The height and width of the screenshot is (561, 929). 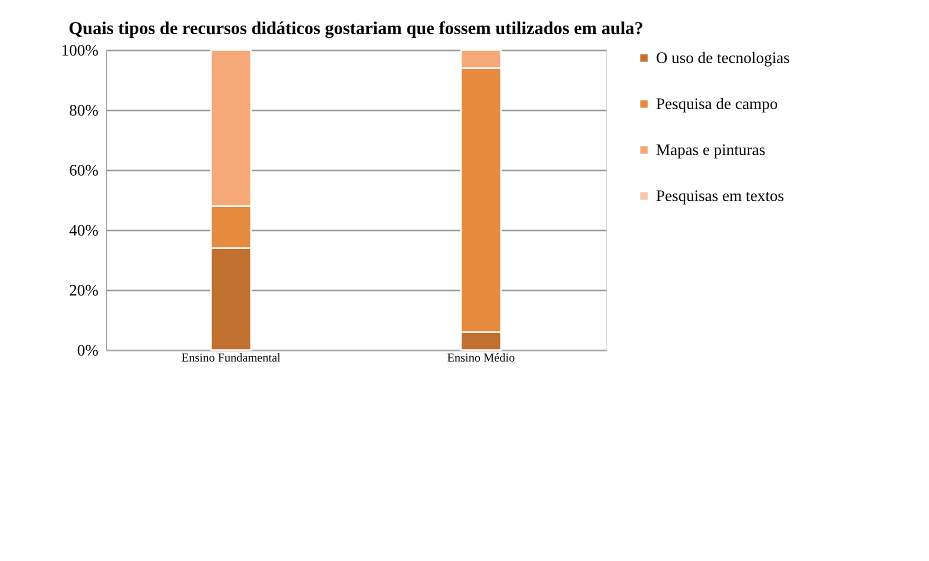 What do you see at coordinates (356, 28) in the screenshot?
I see `chart-title: Quais tipos de recursos didáticos gostariam que fossem utilizados em aula?` at bounding box center [356, 28].